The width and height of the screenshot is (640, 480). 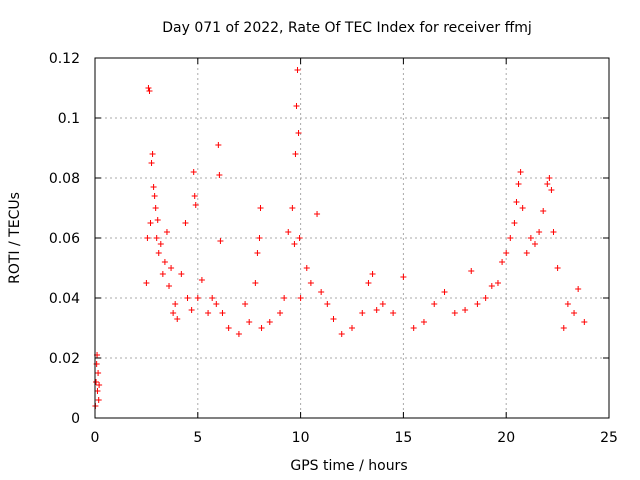 I want to click on x-tick-labels: 0 5 10 15 20 25, so click(x=354, y=438).